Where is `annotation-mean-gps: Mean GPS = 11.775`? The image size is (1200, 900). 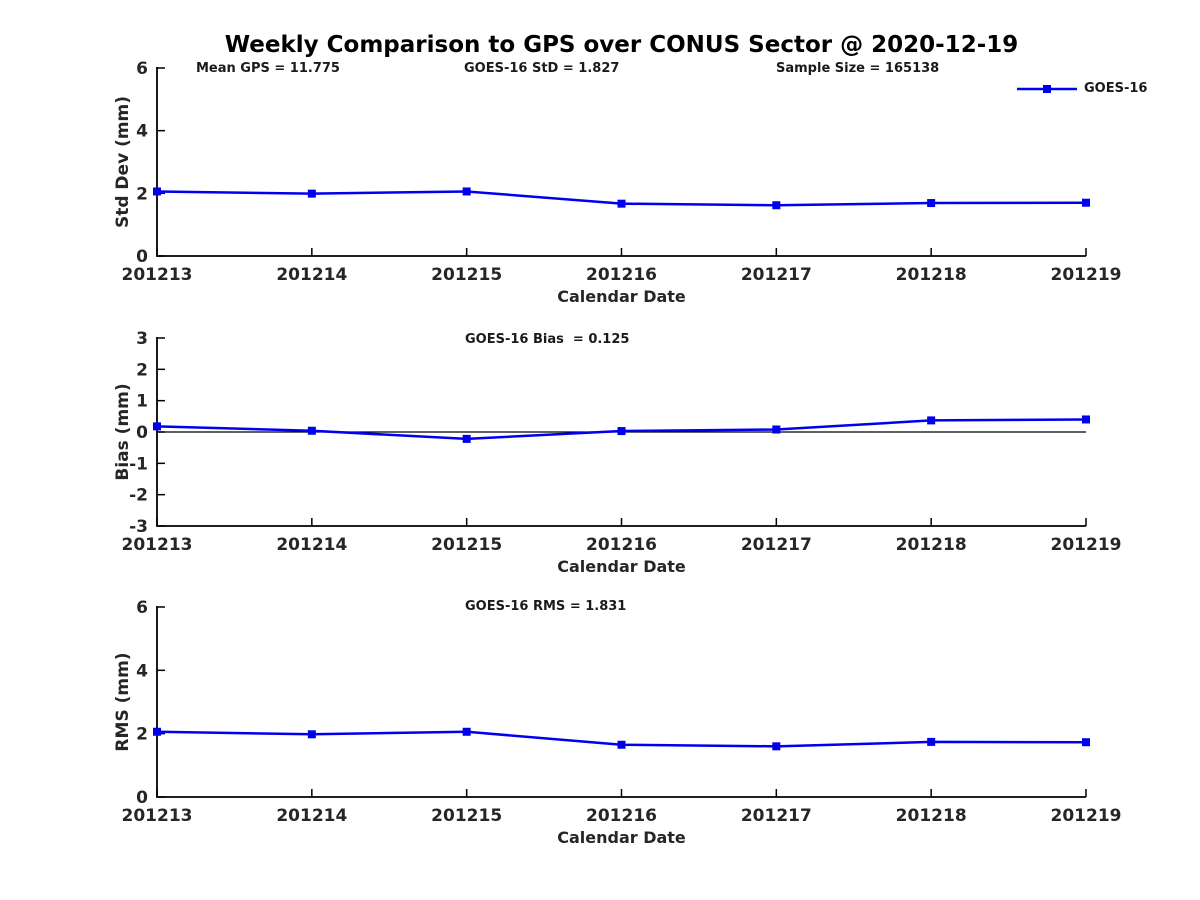
annotation-mean-gps: Mean GPS = 11.775 is located at coordinates (268, 68).